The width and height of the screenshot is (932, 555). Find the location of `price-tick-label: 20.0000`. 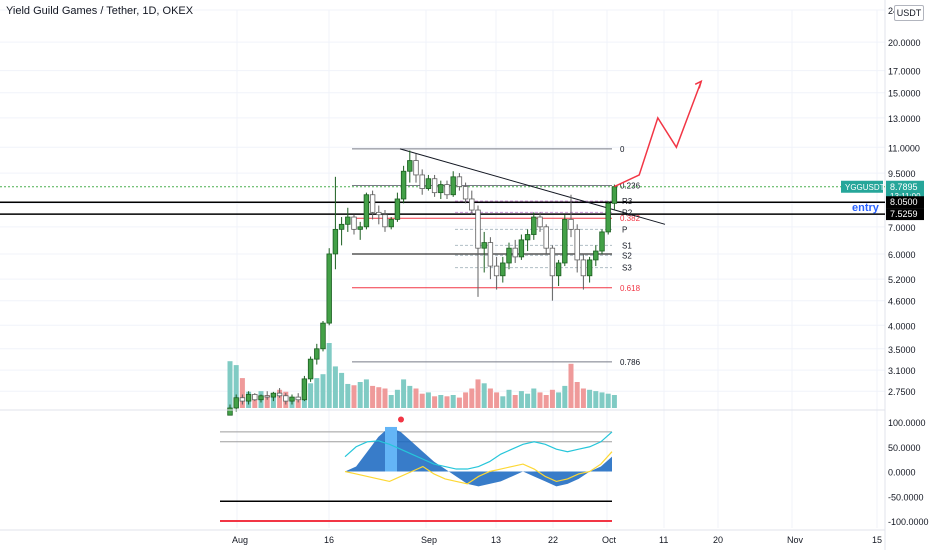

price-tick-label: 20.0000 is located at coordinates (904, 43).